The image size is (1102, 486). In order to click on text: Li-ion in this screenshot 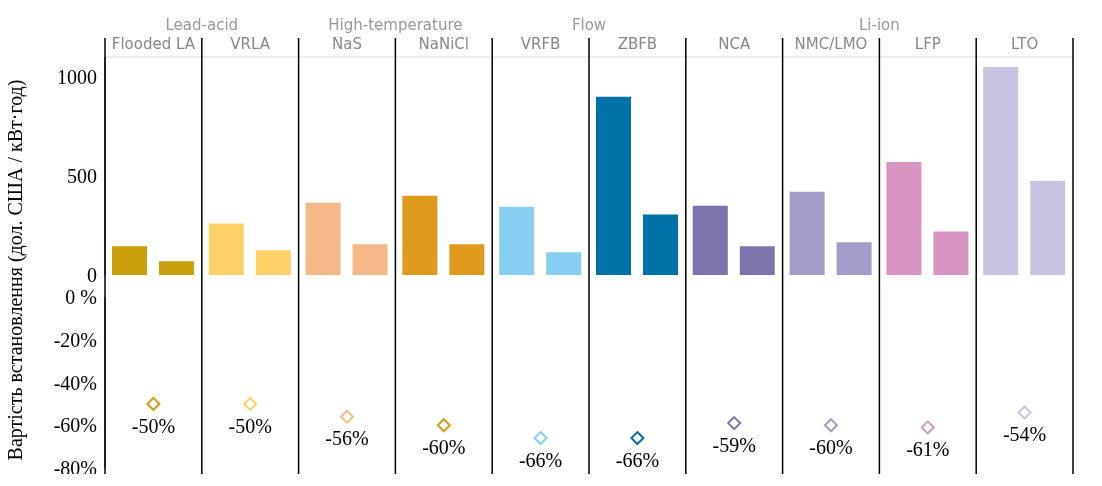, I will do `click(879, 25)`.